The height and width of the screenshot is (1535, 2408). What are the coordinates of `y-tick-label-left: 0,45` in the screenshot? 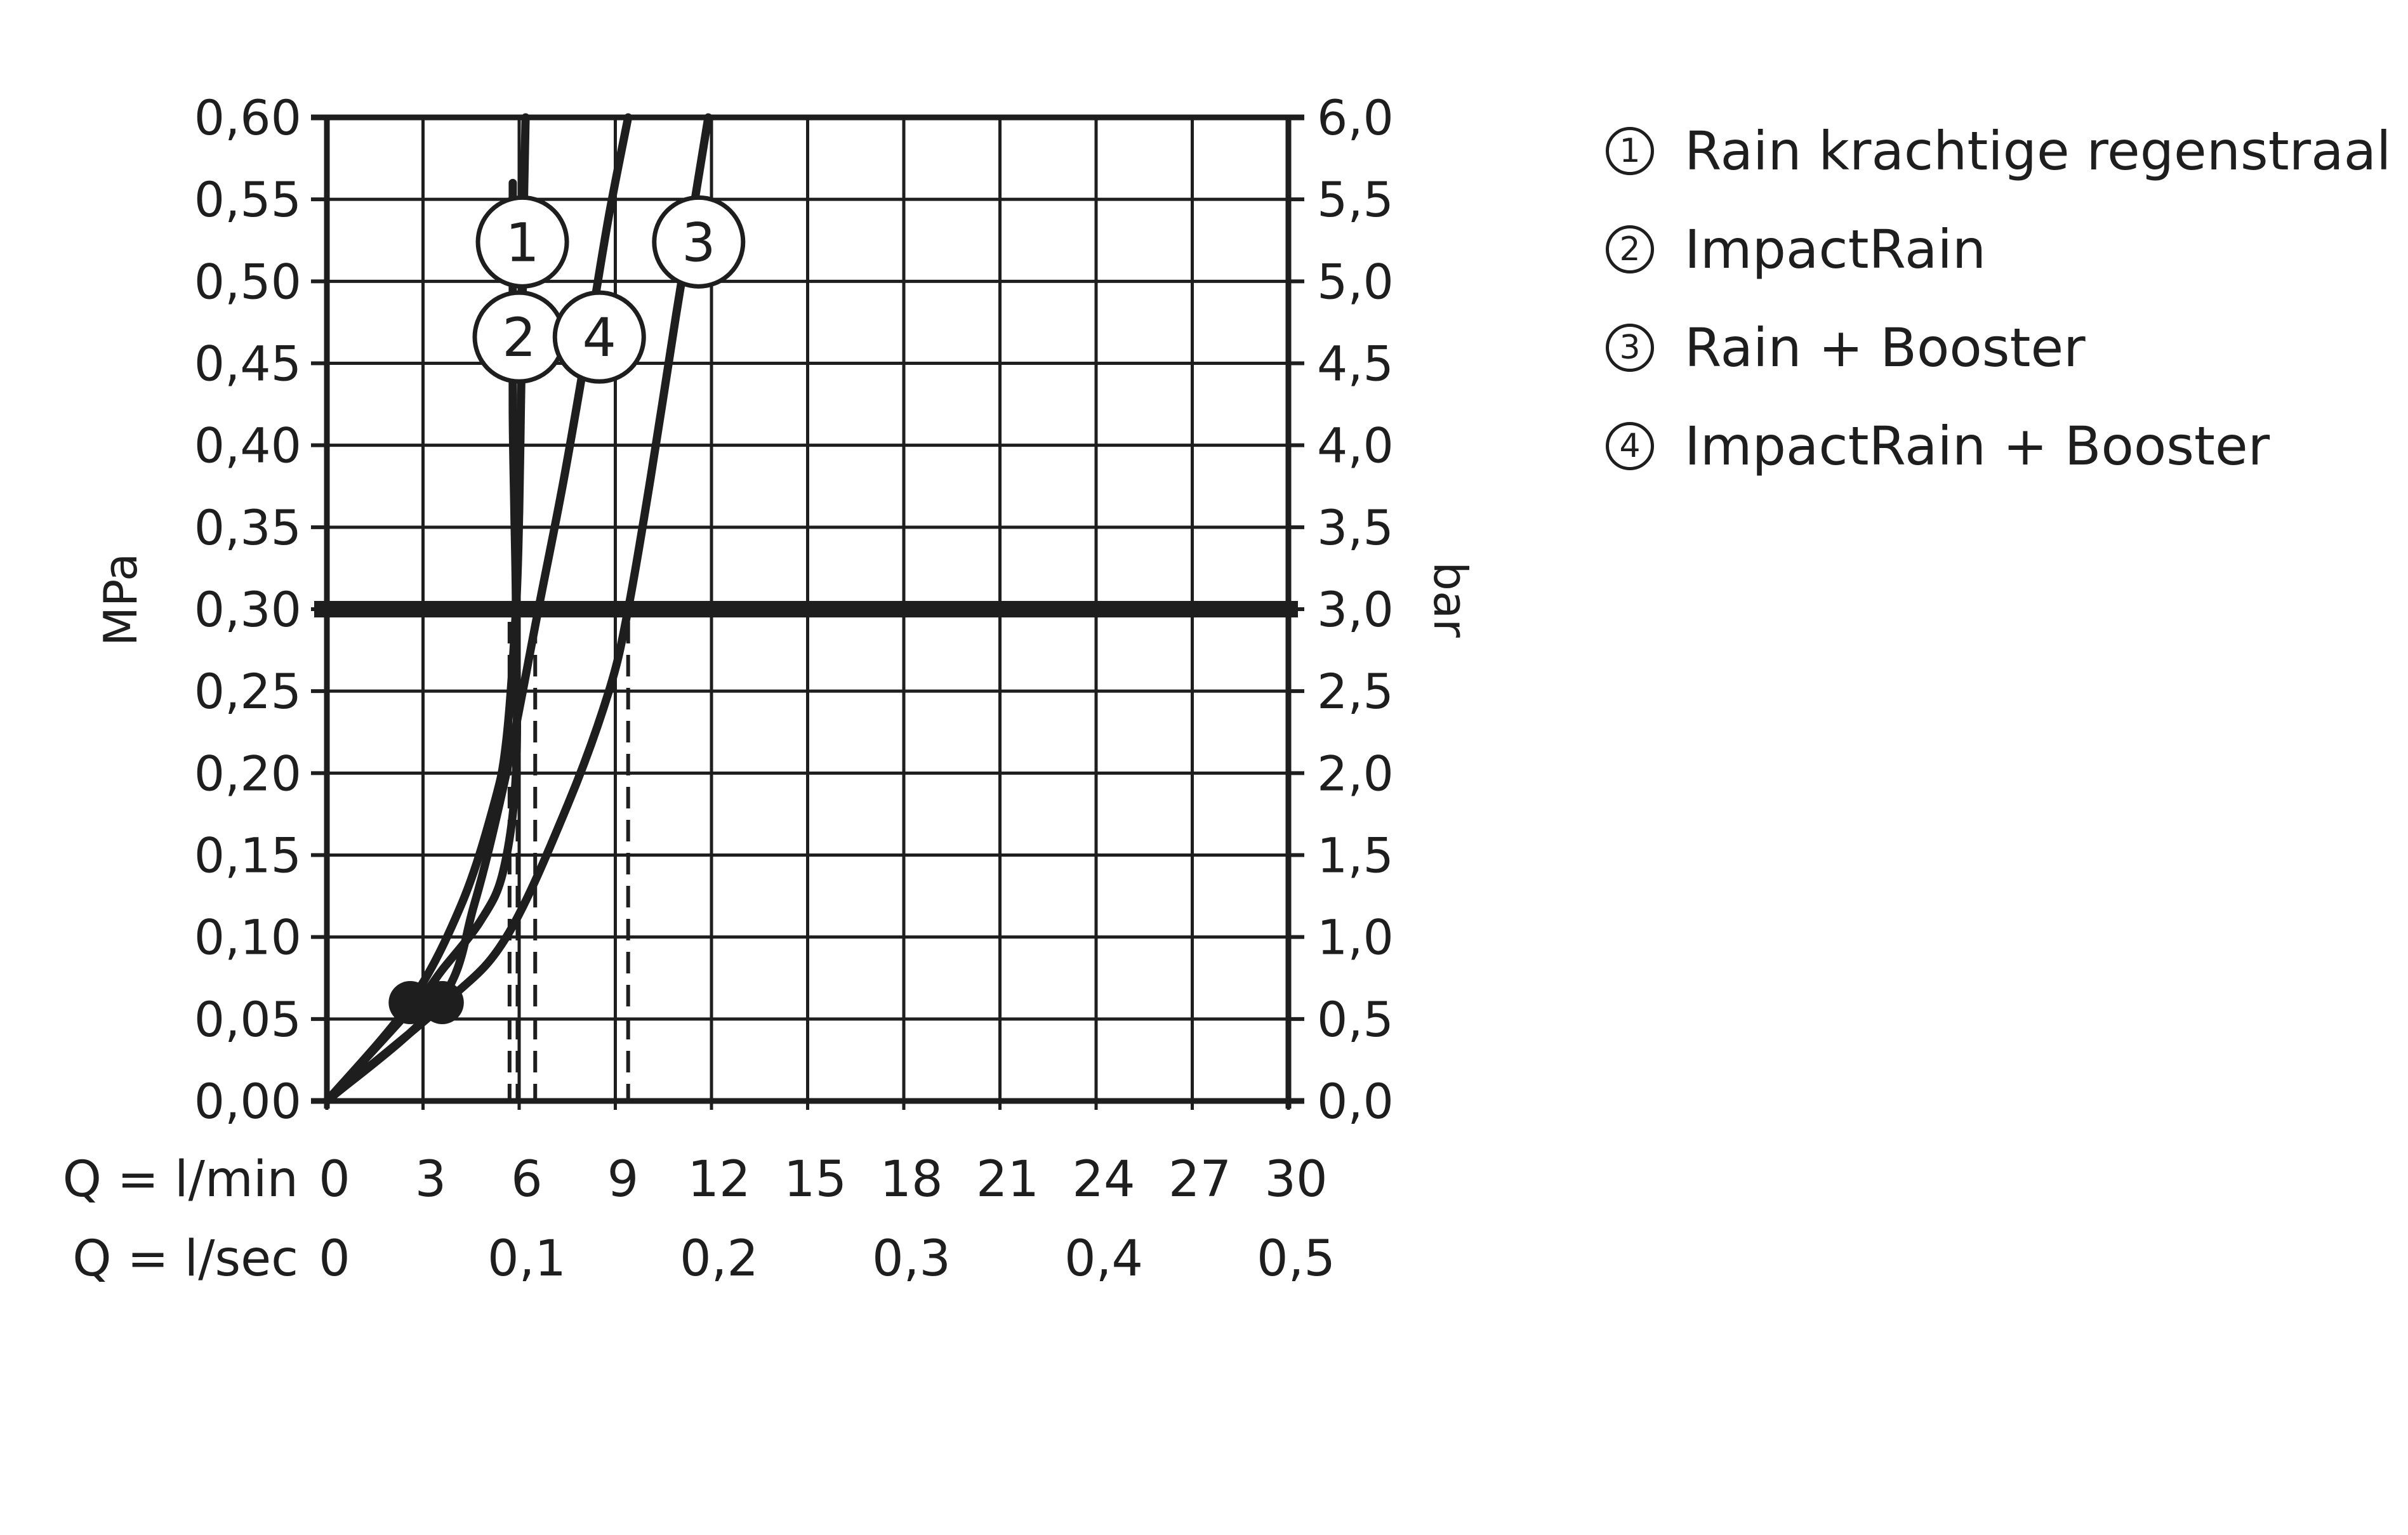 It's located at (247, 364).